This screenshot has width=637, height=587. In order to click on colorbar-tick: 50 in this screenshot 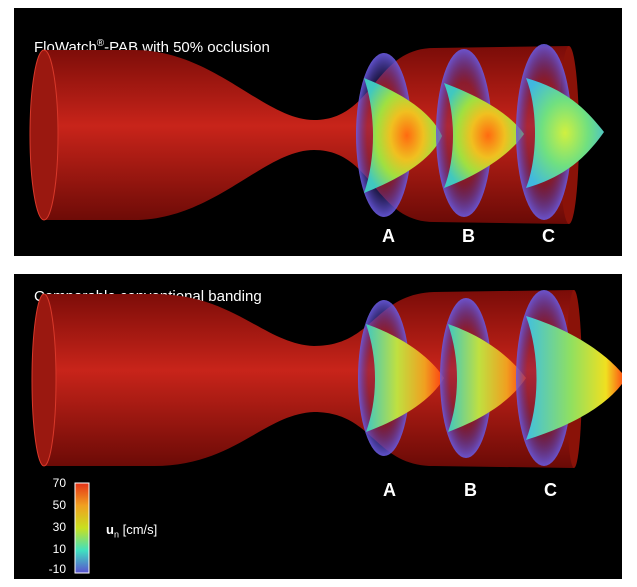, I will do `click(59, 505)`.